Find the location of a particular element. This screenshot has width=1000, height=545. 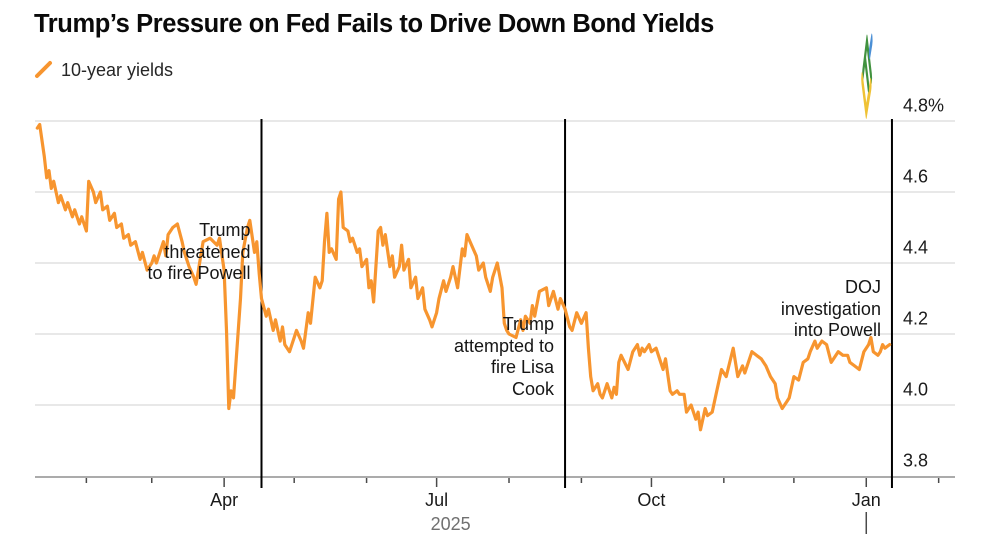

y-axis-label: 4.6 is located at coordinates (916, 176).